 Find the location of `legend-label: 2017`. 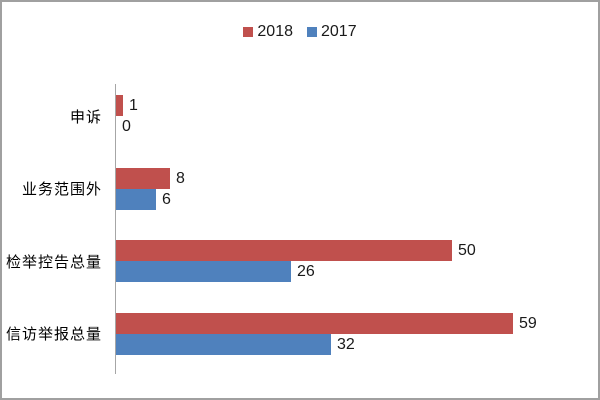

legend-label: 2017 is located at coordinates (339, 31).